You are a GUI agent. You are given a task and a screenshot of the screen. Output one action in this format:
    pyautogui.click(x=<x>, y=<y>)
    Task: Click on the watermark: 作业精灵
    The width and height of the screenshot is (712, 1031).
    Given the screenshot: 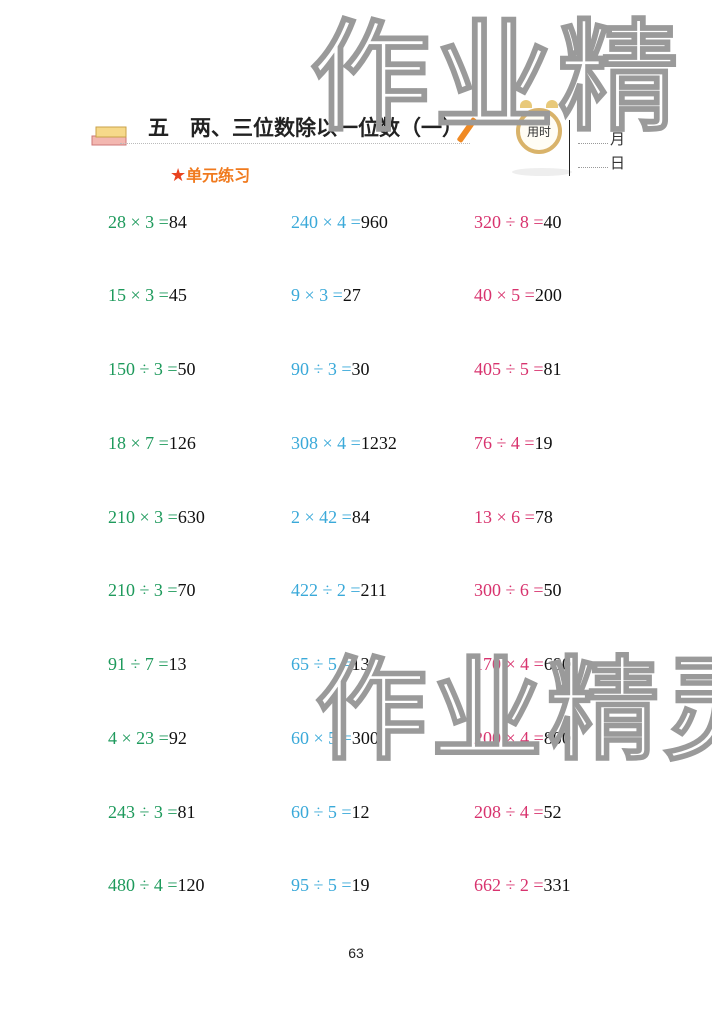 What is the action you would take?
    pyautogui.click(x=513, y=711)
    